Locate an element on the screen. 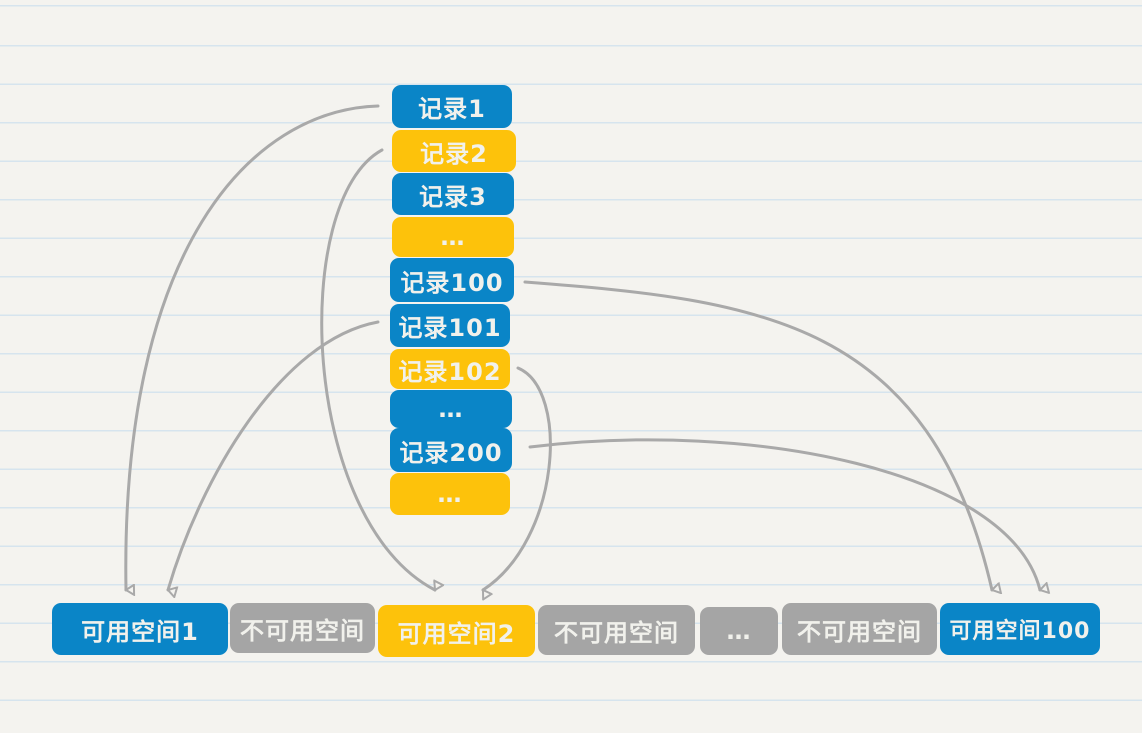  arrow-record200 is located at coordinates (784, 514).